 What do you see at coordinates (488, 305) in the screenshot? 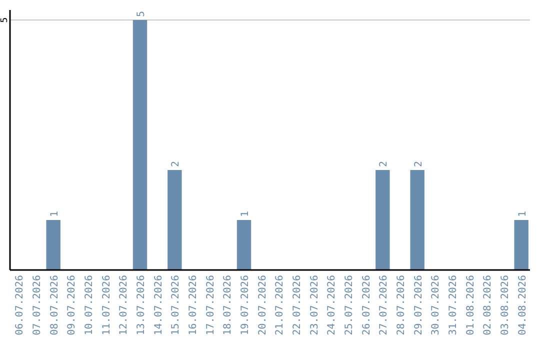
I see `x-tick-label: 02.08.2026` at bounding box center [488, 305].